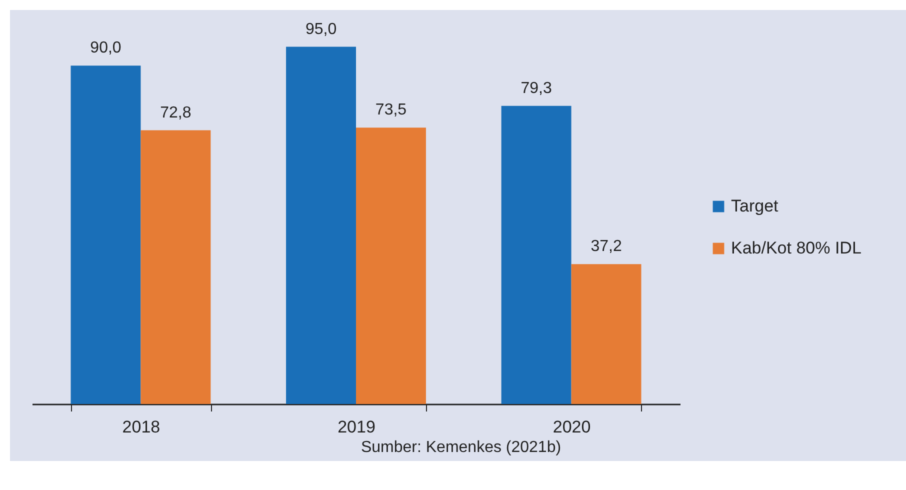  Describe the element at coordinates (796, 248) in the screenshot. I see `legend-label: Kab/Kot 80% IDL` at that location.